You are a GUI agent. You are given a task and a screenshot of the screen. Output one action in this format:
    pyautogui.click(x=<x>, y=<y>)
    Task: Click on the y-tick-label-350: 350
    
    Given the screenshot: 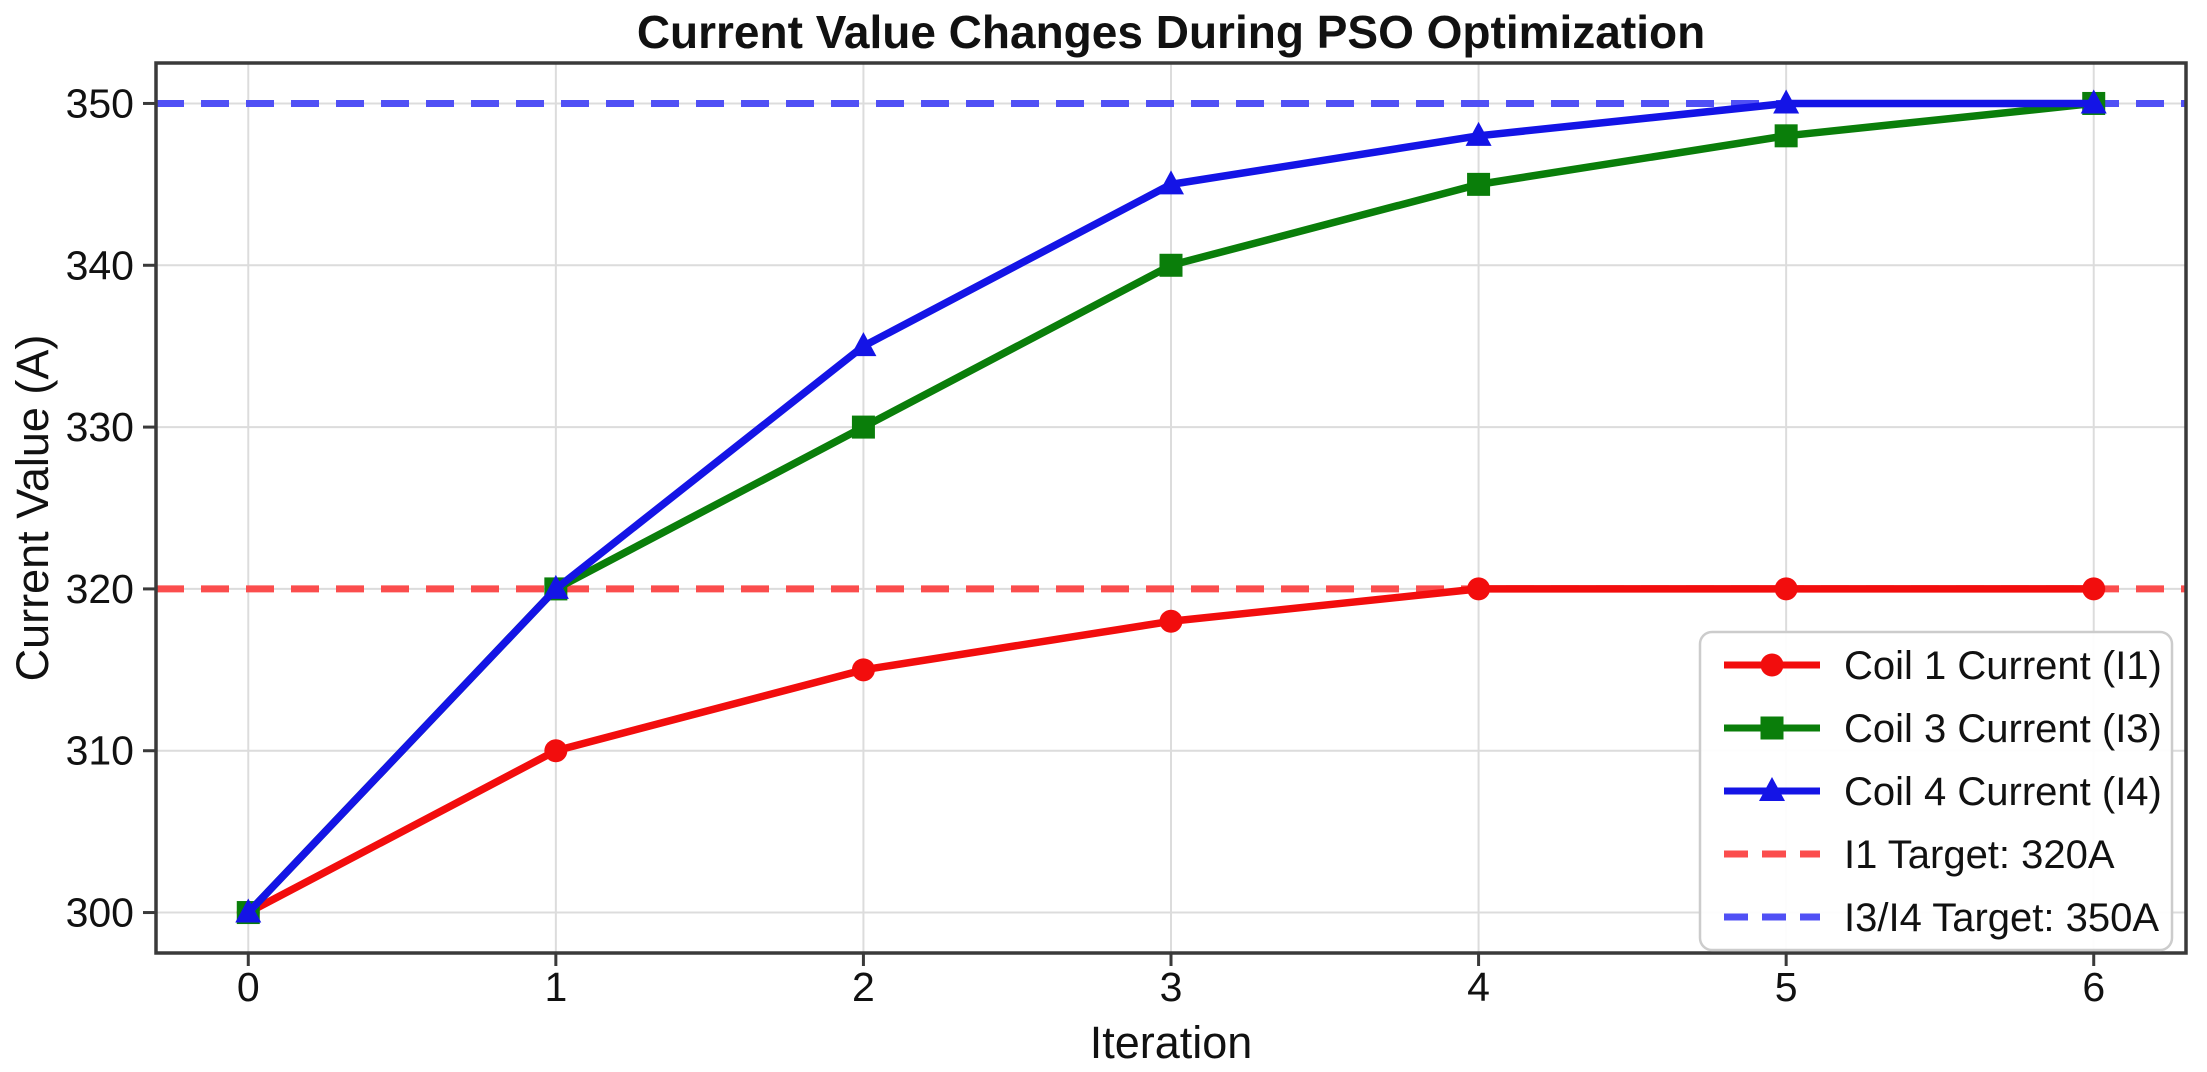 What is the action you would take?
    pyautogui.click(x=100, y=103)
    